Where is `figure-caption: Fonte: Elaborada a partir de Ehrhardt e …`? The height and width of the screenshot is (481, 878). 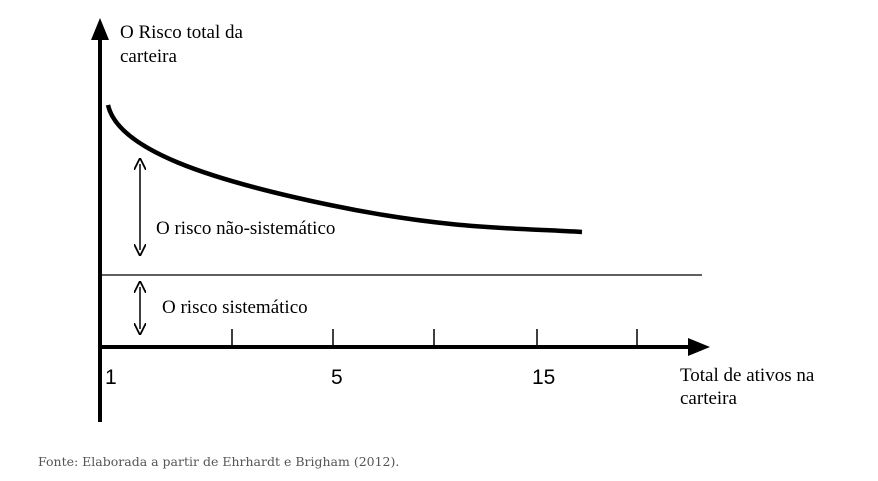 figure-caption: Fonte: Elaborada a partir de Ehrhardt e … is located at coordinates (219, 461).